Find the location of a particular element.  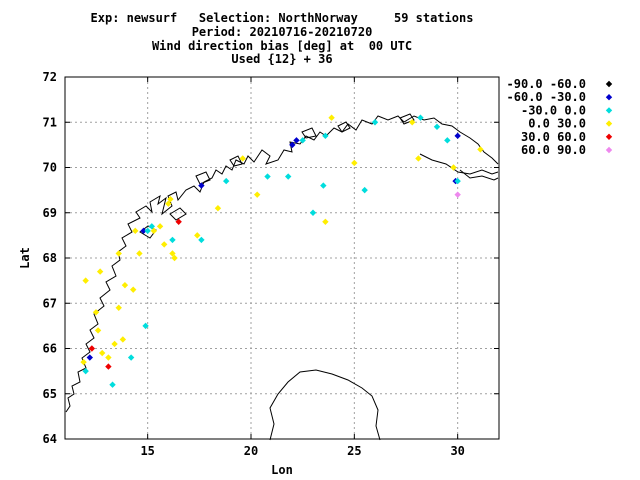

y-tick-label: 64 is located at coordinates (50, 439).